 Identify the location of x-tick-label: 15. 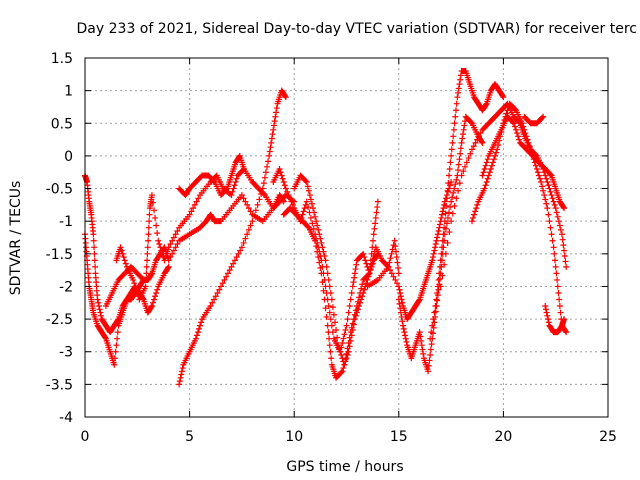
(399, 437).